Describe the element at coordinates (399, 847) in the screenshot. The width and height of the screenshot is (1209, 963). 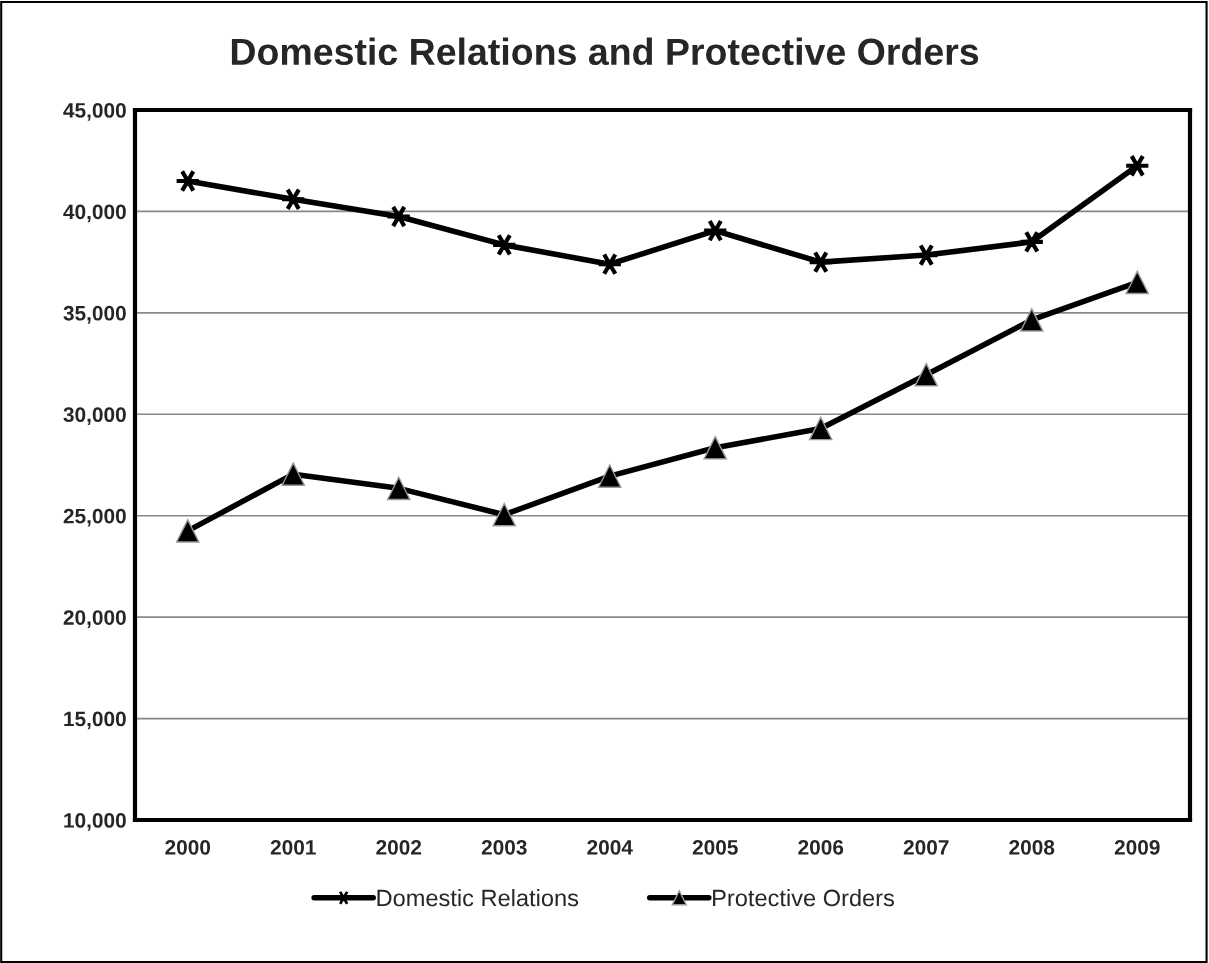
I see `x-tick-label: 2002` at that location.